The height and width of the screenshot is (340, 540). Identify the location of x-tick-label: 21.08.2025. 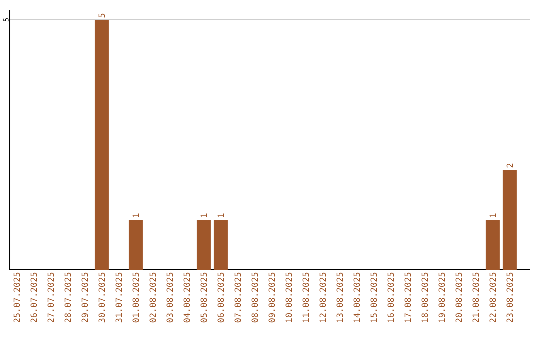
(476, 297).